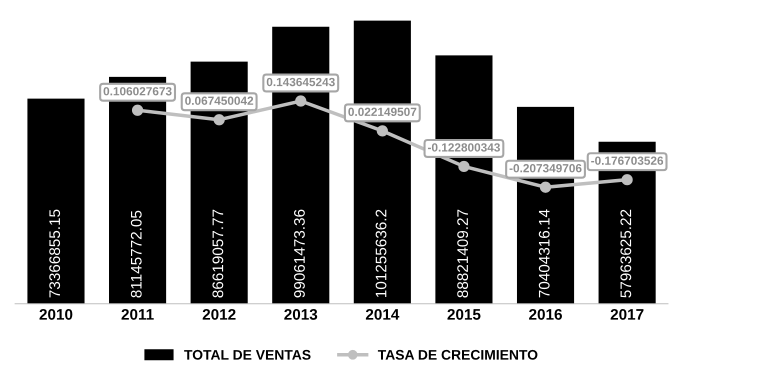  What do you see at coordinates (56, 201) in the screenshot?
I see `bar` at bounding box center [56, 201].